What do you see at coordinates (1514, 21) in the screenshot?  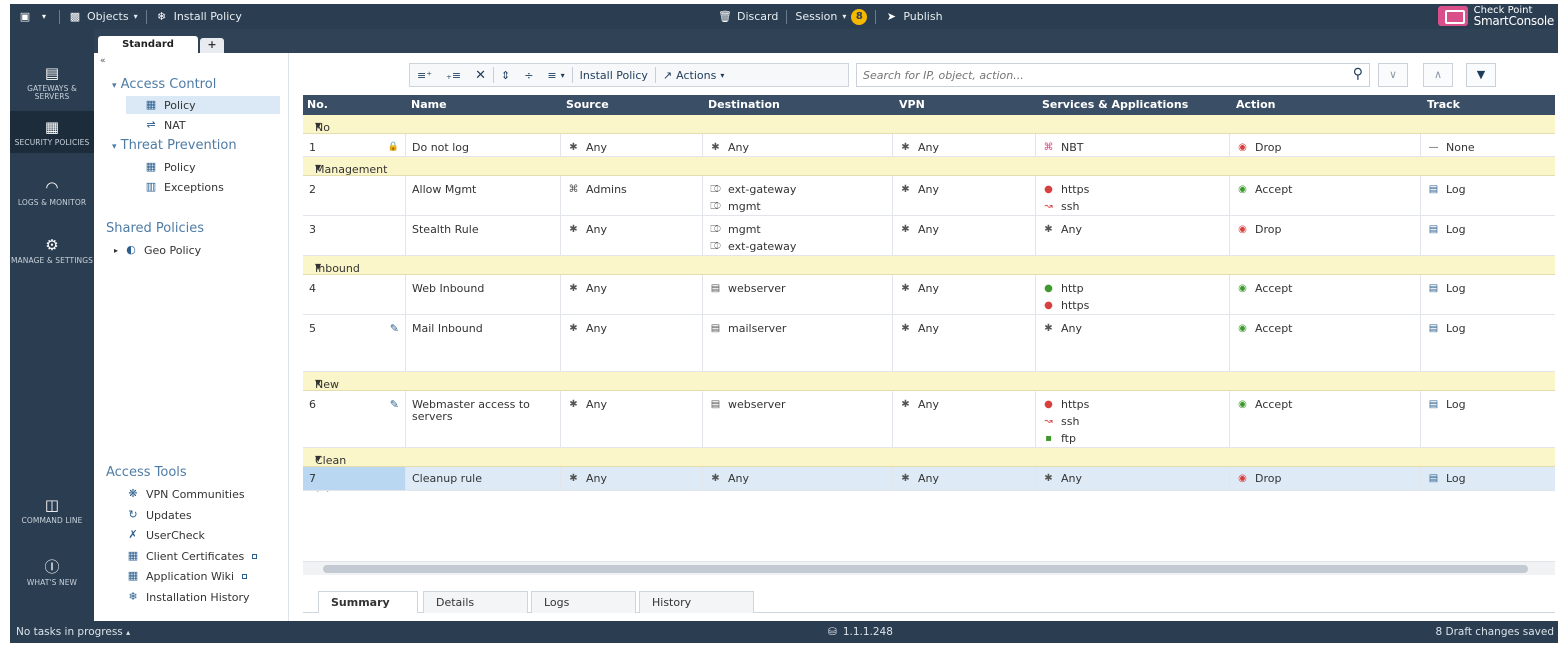 I see `brand-line2: SmartConsole` at bounding box center [1514, 21].